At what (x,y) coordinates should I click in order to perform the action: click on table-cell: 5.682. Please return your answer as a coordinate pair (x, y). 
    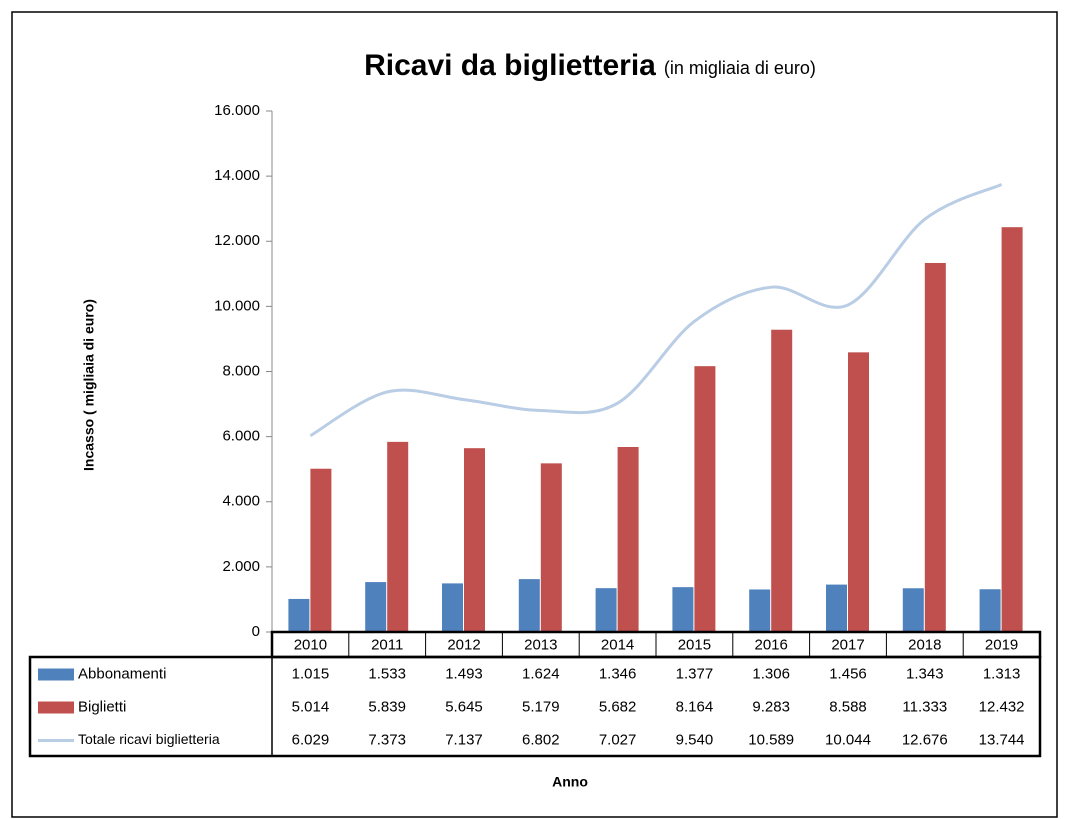
    Looking at the image, I should click on (618, 706).